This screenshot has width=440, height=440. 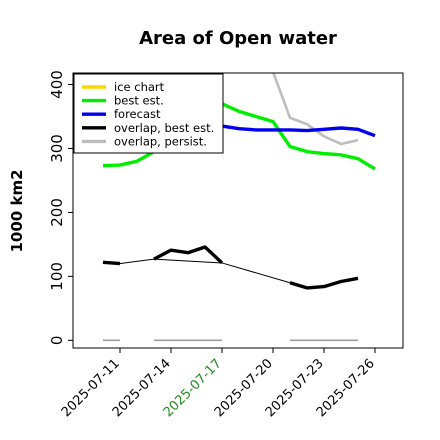 I want to click on y-tick-label: 200, so click(x=57, y=212).